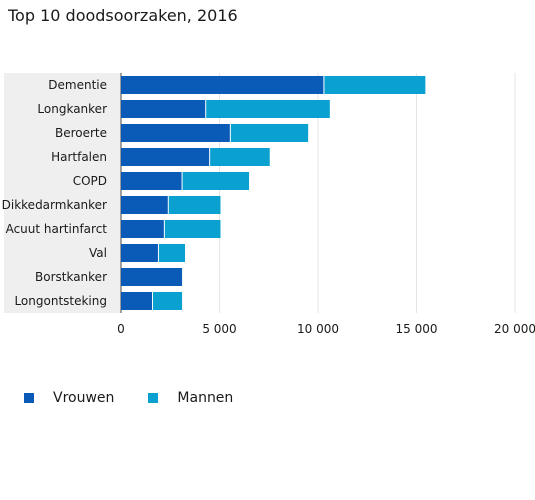 The image size is (535, 500). Describe the element at coordinates (60, 301) in the screenshot. I see `category-label: Longontsteking` at that location.